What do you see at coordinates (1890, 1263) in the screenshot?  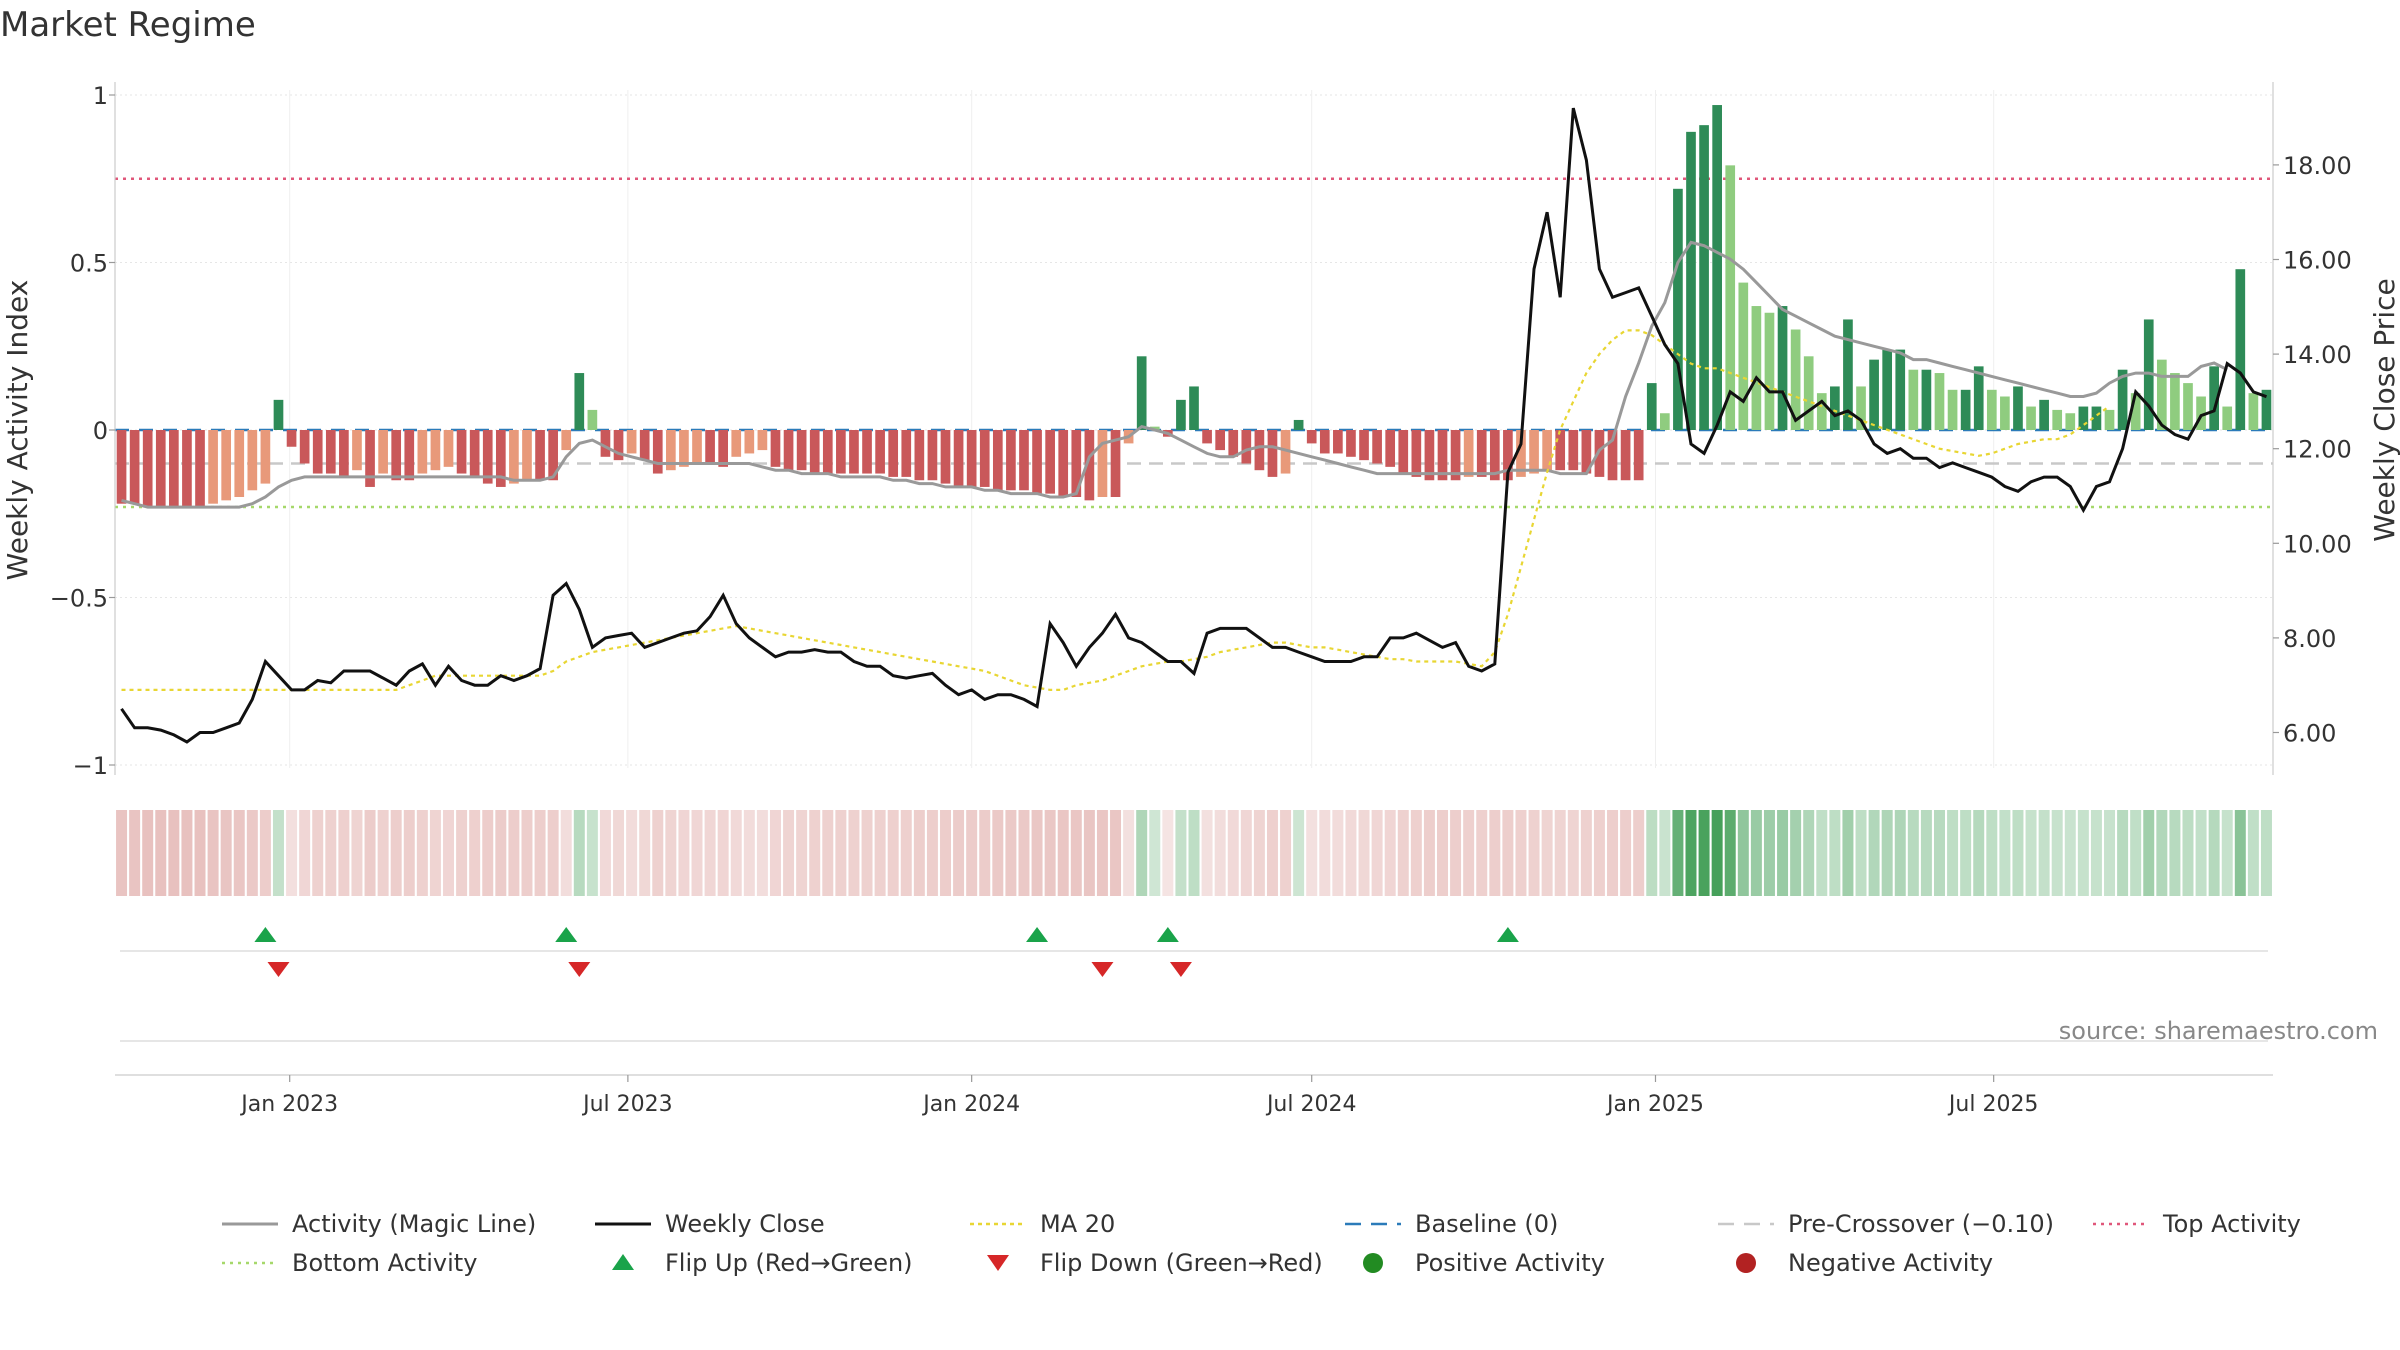 I see `legend-label: Negative Activity` at bounding box center [1890, 1263].